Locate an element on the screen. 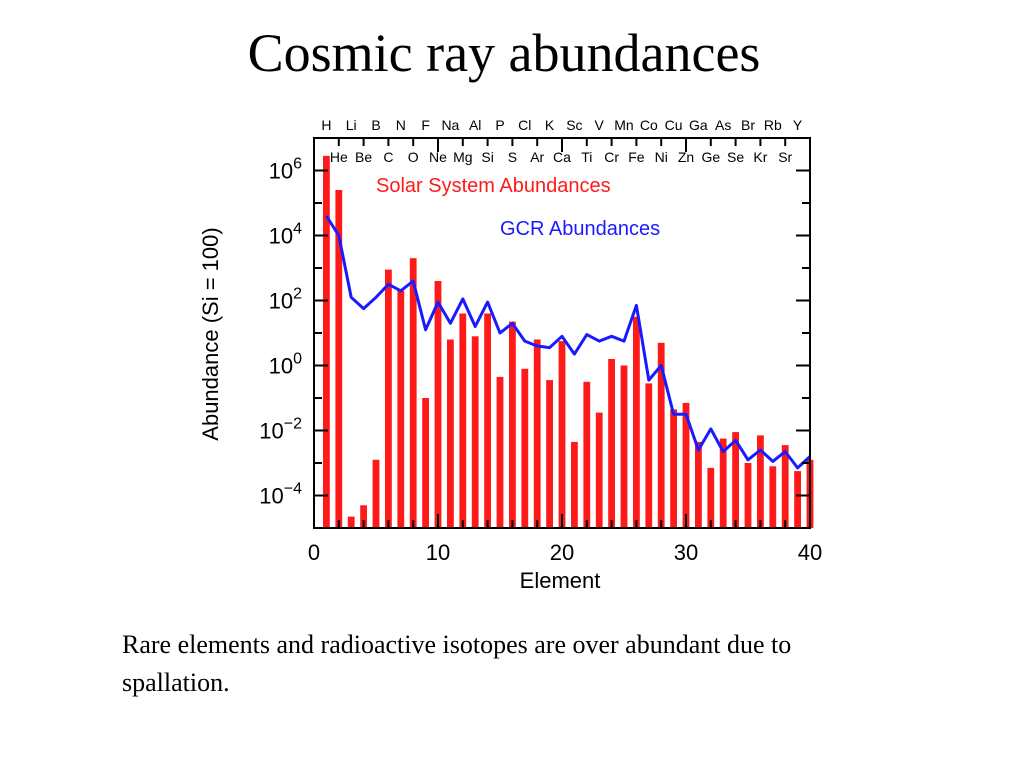 Image resolution: width=1024 pixels, height=768 pixels. element-label-top: B is located at coordinates (375, 125).